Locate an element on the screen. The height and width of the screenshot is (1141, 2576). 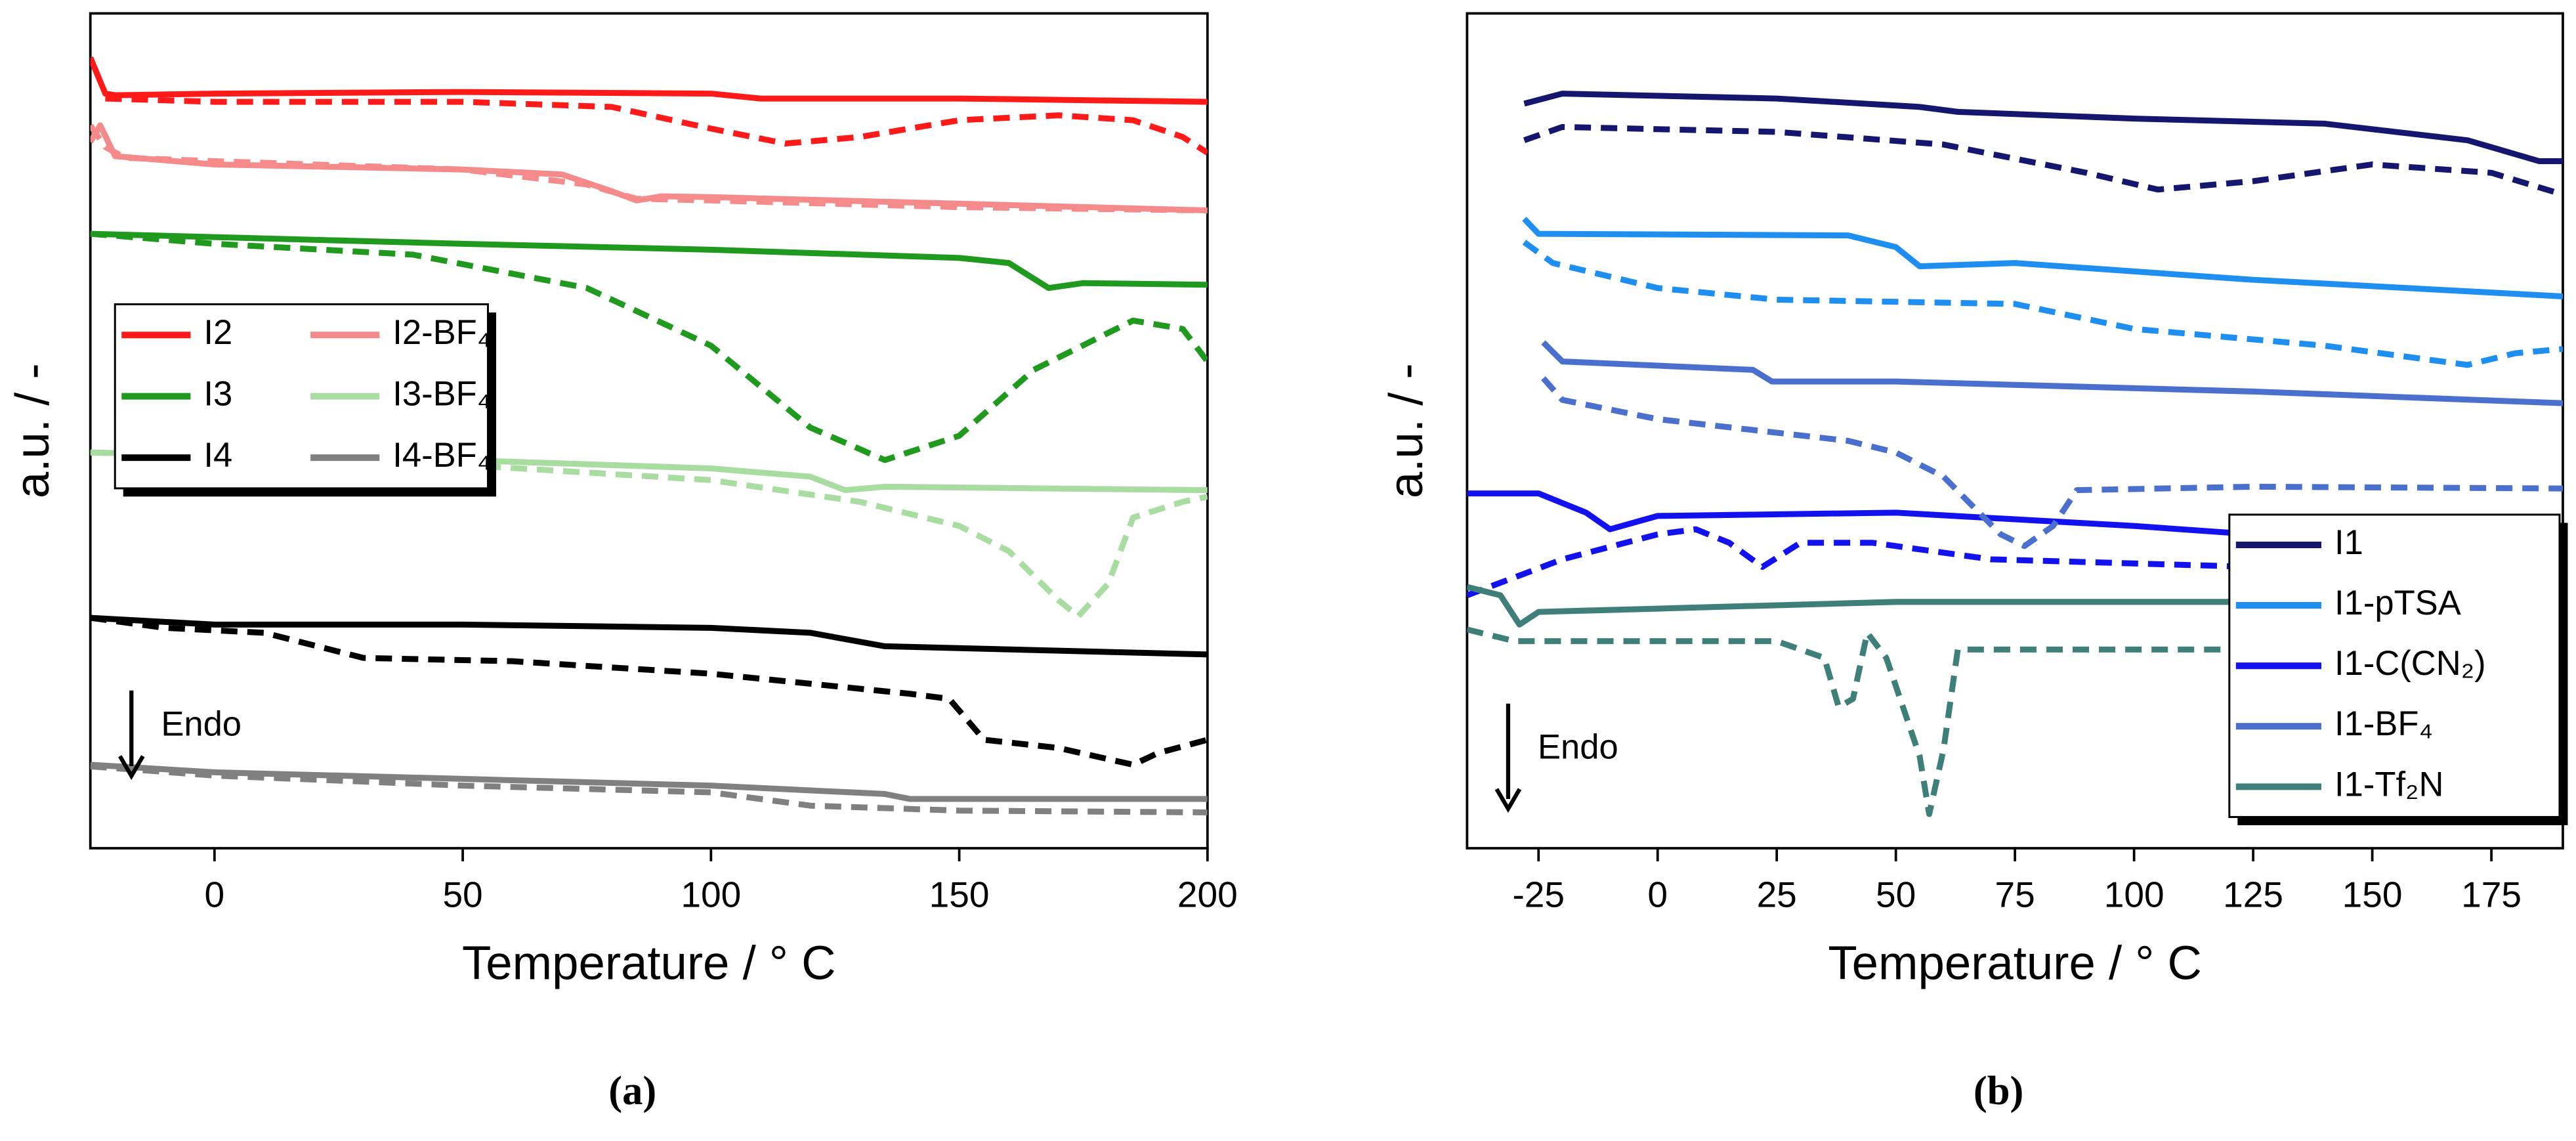
caption: (b) is located at coordinates (1998, 1090).